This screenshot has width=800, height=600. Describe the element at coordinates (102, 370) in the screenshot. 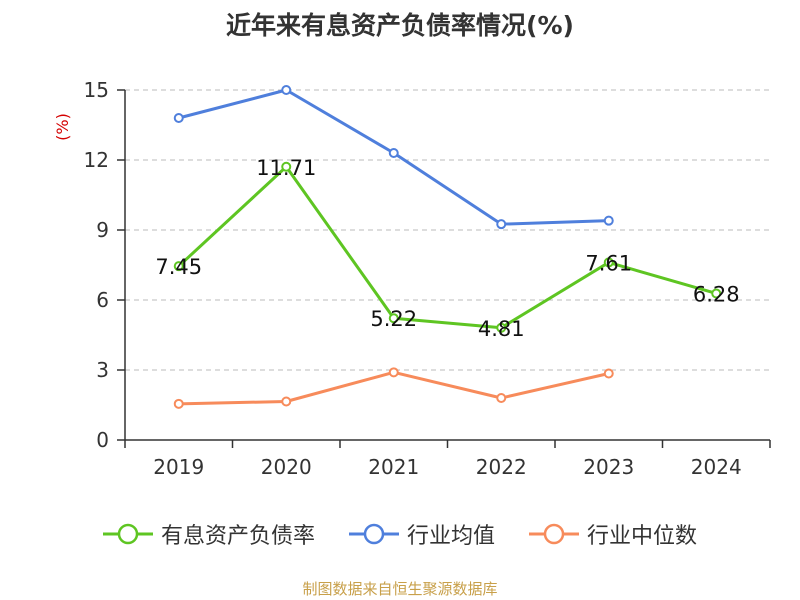

I see `y-tick-label: 3` at that location.